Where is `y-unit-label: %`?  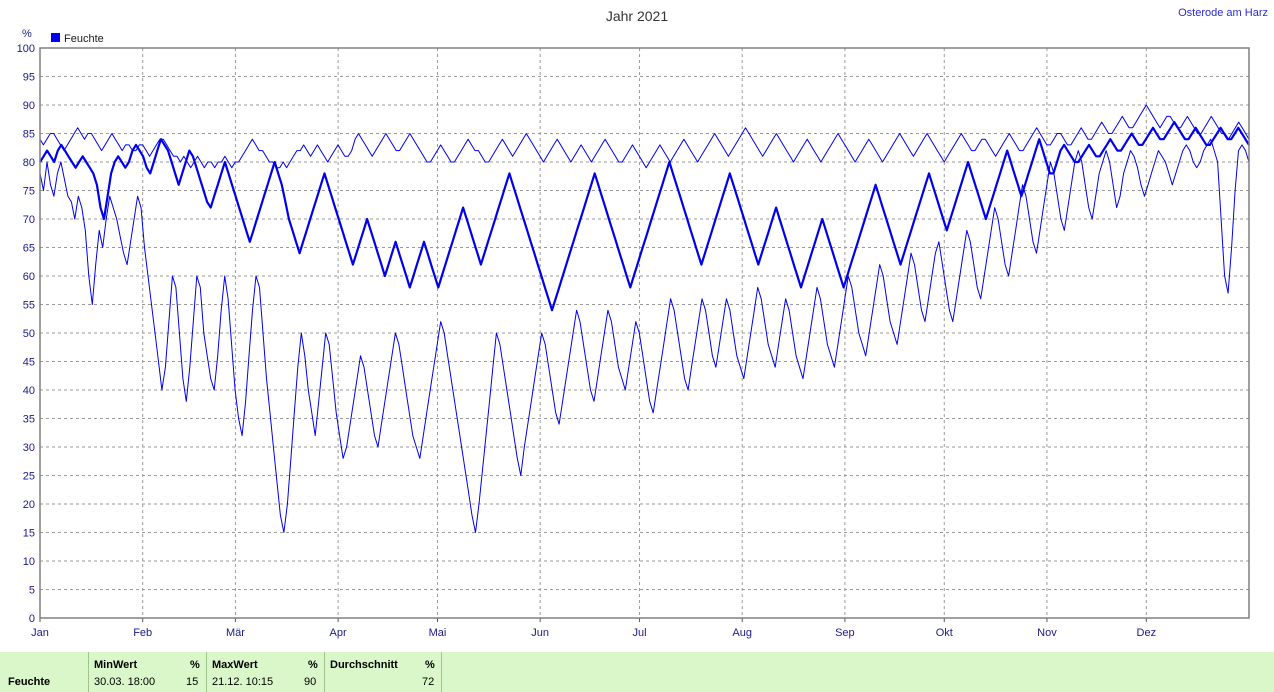
y-unit-label: % is located at coordinates (27, 34).